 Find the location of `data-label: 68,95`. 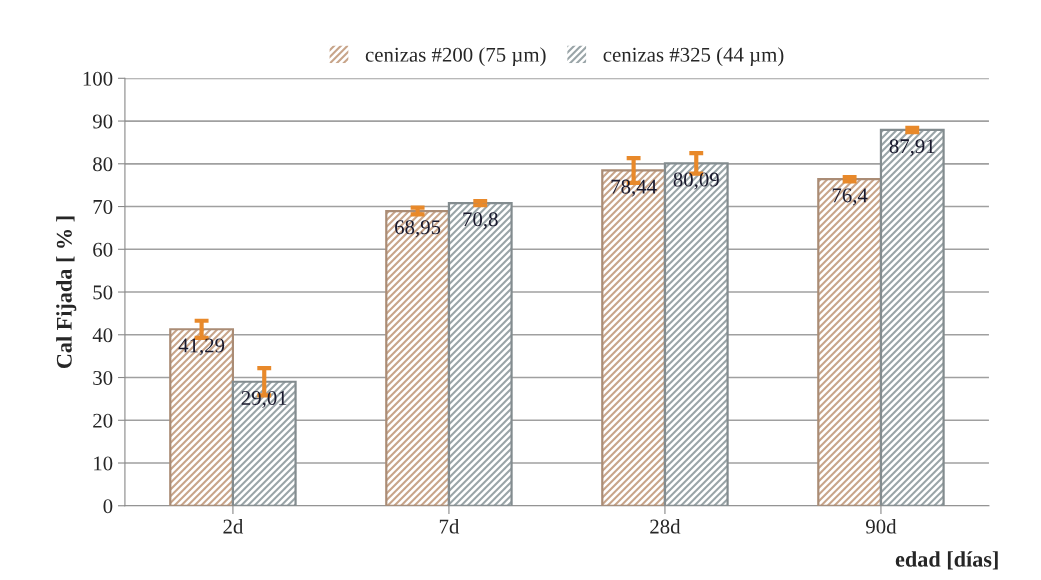

data-label: 68,95 is located at coordinates (418, 229).